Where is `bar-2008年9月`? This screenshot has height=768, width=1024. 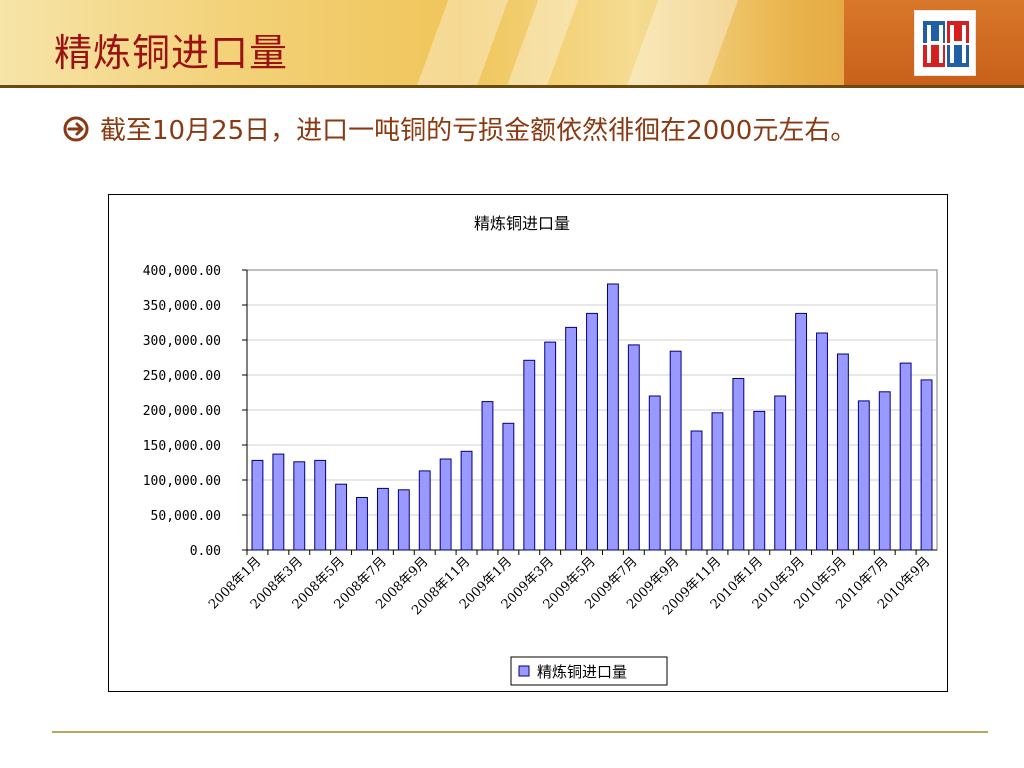
bar-2008年9月 is located at coordinates (424, 510).